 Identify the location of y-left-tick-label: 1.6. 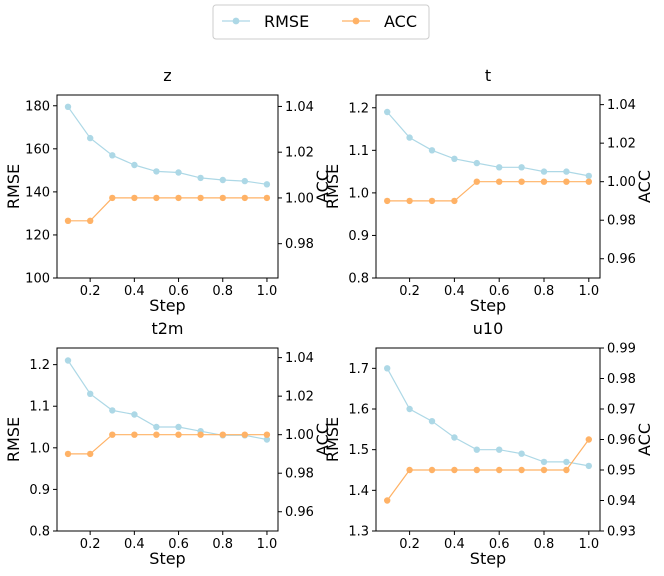
(358, 410).